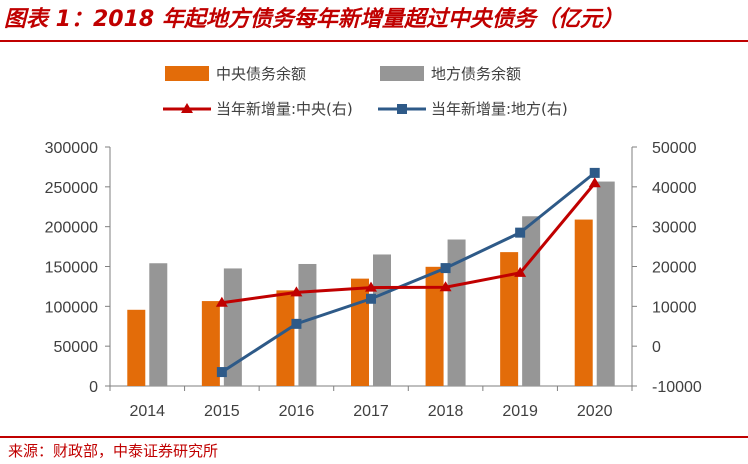  What do you see at coordinates (674, 148) in the screenshot?
I see `y-right-tick-label: 50000` at bounding box center [674, 148].